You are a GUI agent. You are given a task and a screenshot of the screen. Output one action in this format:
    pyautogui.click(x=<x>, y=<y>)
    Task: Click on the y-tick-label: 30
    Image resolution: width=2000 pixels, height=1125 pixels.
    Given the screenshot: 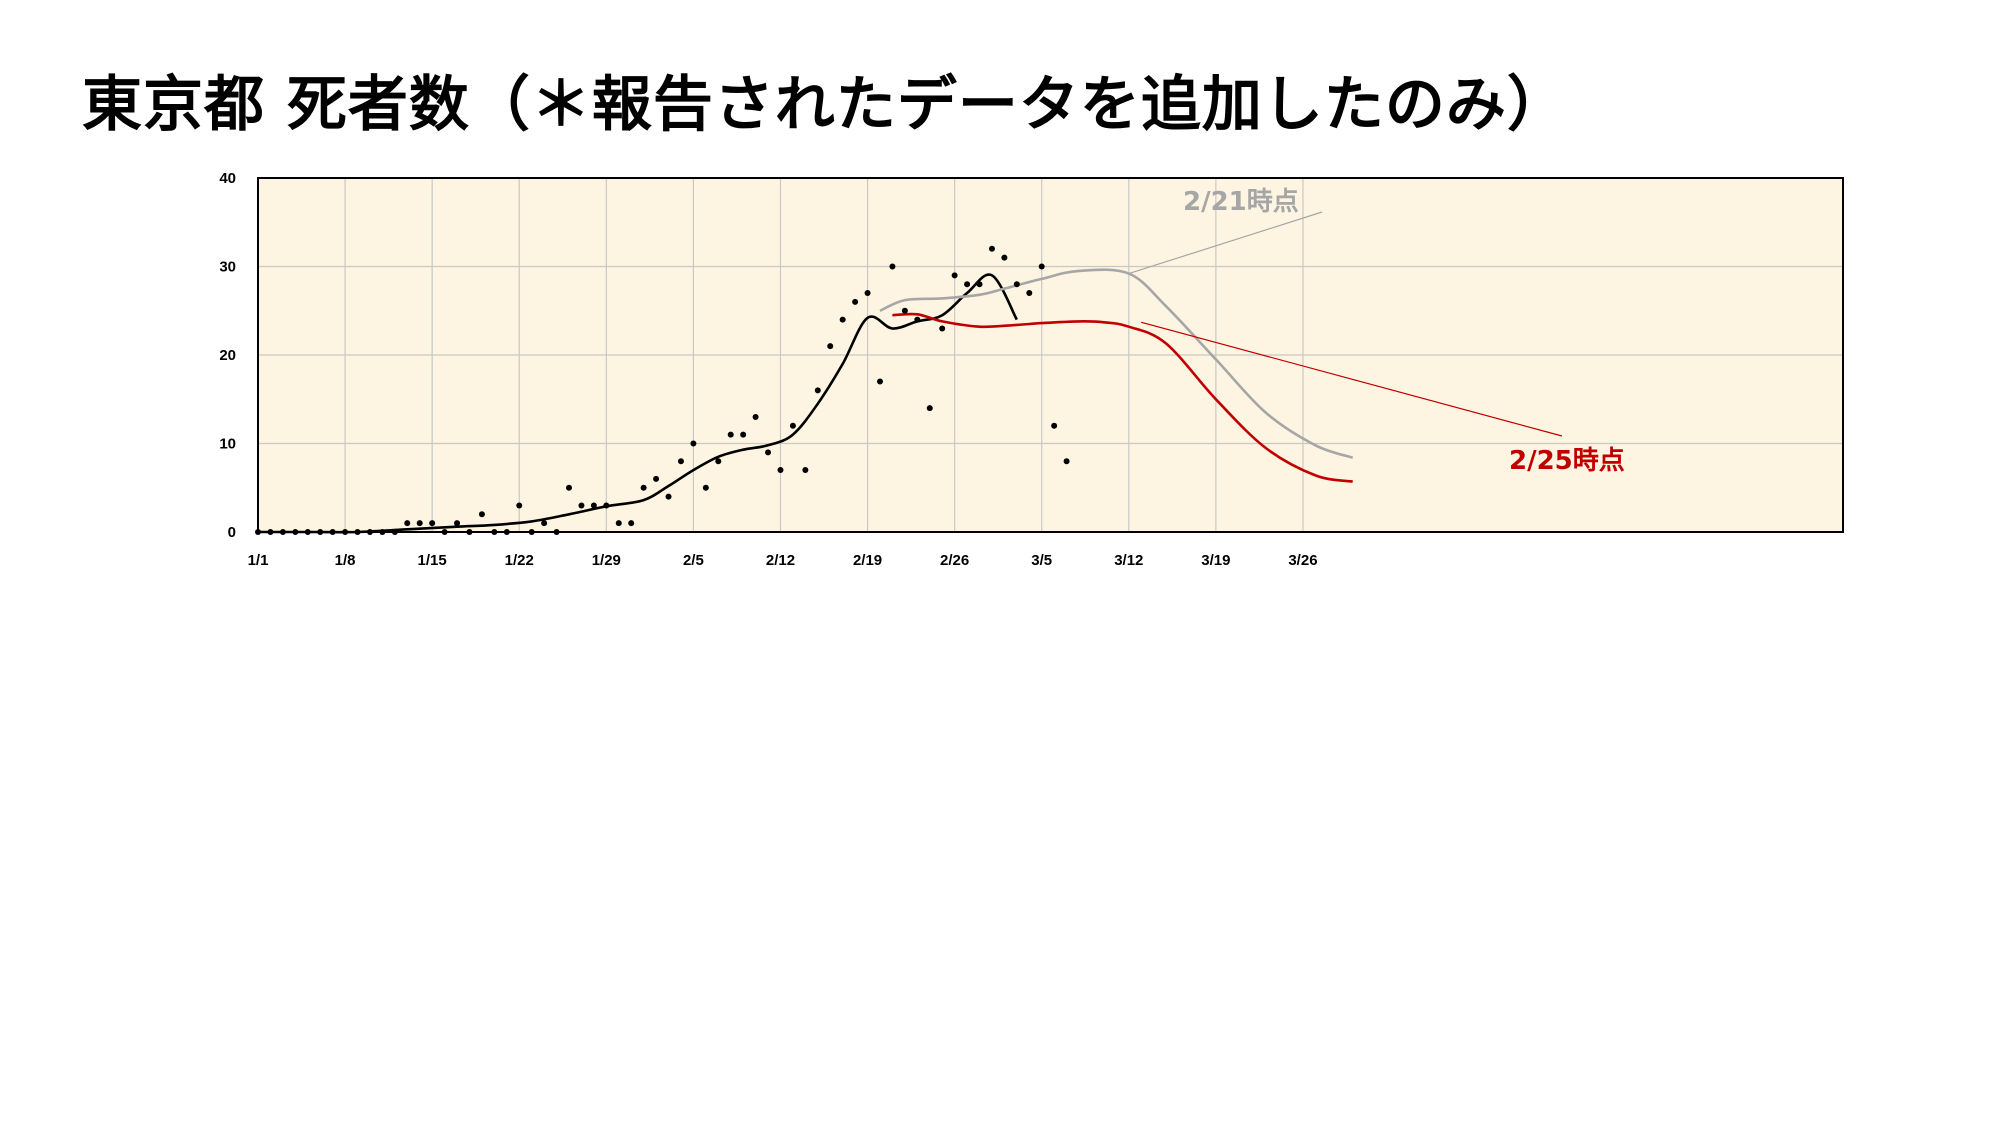 What is the action you would take?
    pyautogui.click(x=227, y=267)
    